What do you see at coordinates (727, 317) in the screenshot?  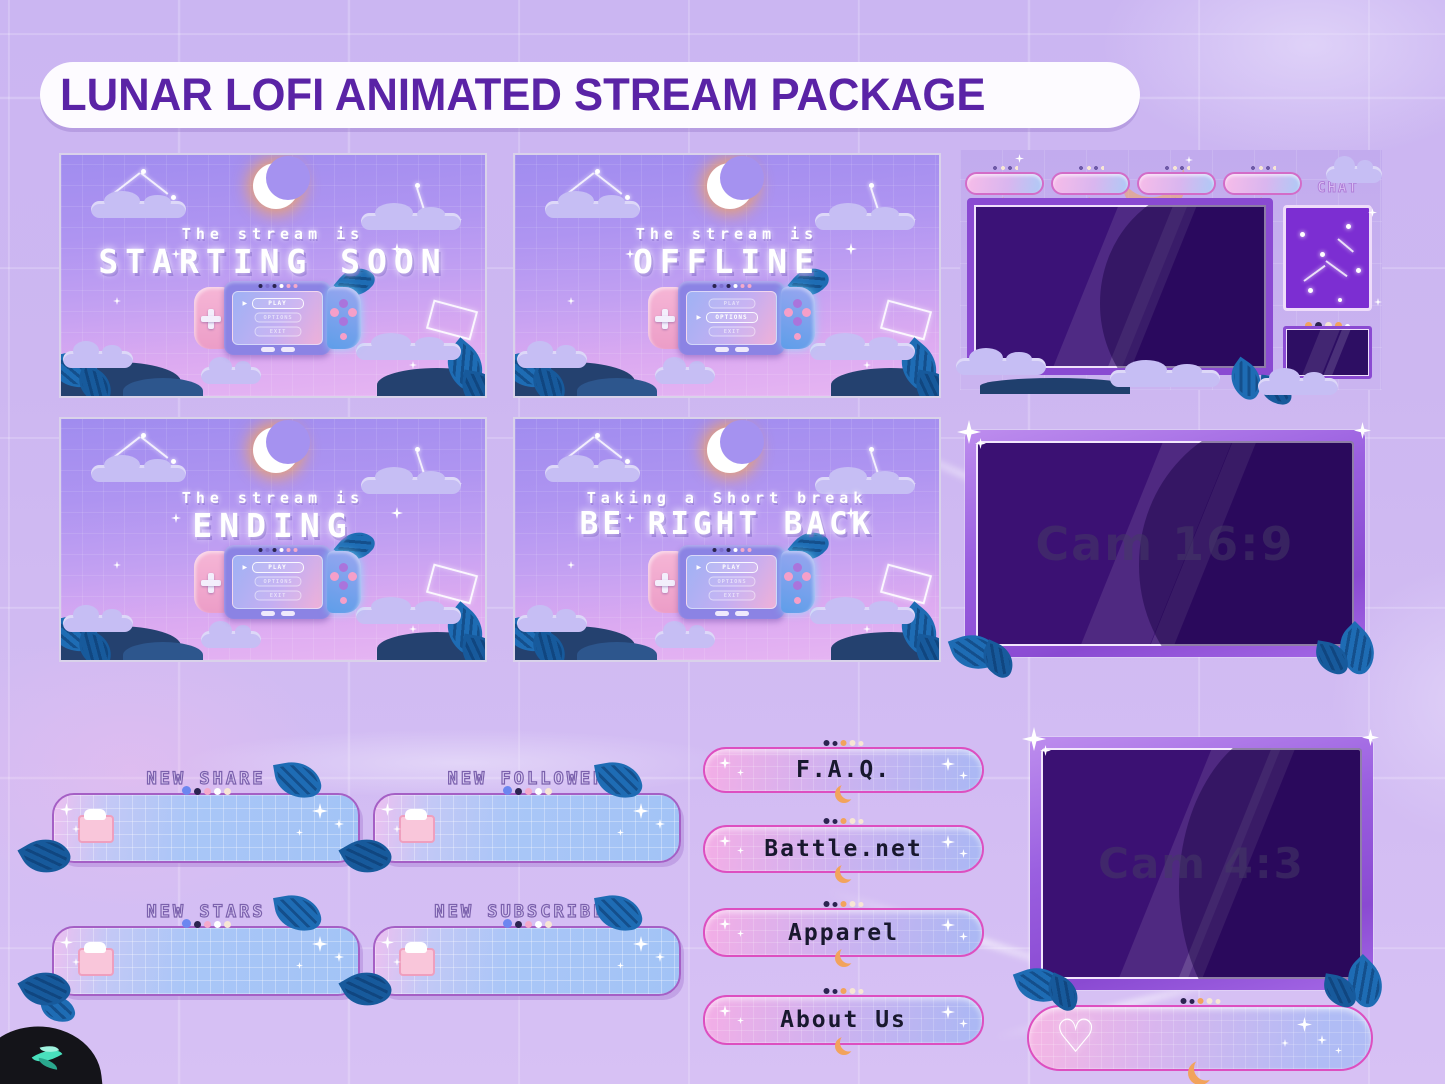 I see `menu-options: ▶ OPTIONS` at bounding box center [727, 317].